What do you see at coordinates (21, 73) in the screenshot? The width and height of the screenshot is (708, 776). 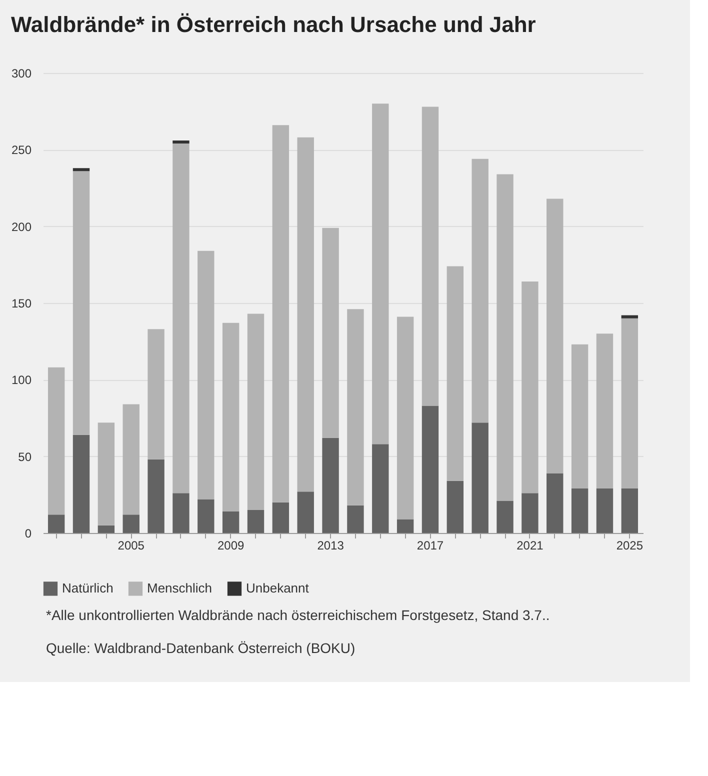 I see `y-tick-label: 300` at bounding box center [21, 73].